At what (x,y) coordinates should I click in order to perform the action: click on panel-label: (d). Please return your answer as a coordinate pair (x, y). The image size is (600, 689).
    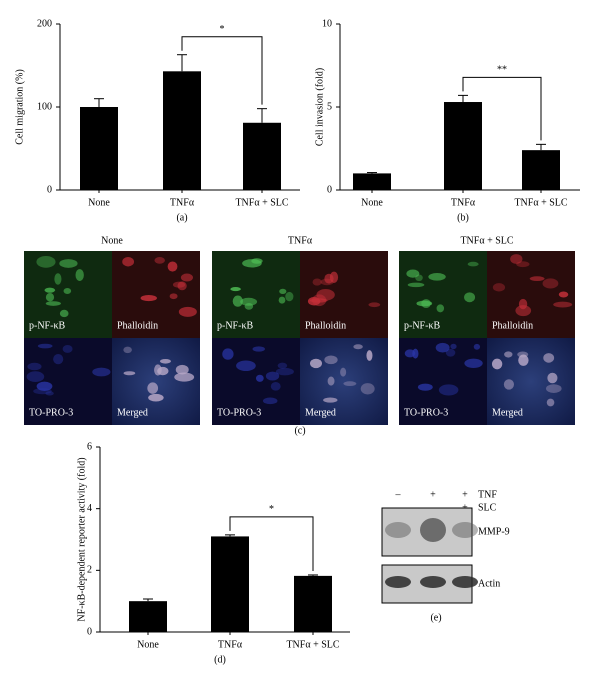
    Looking at the image, I should click on (220, 659).